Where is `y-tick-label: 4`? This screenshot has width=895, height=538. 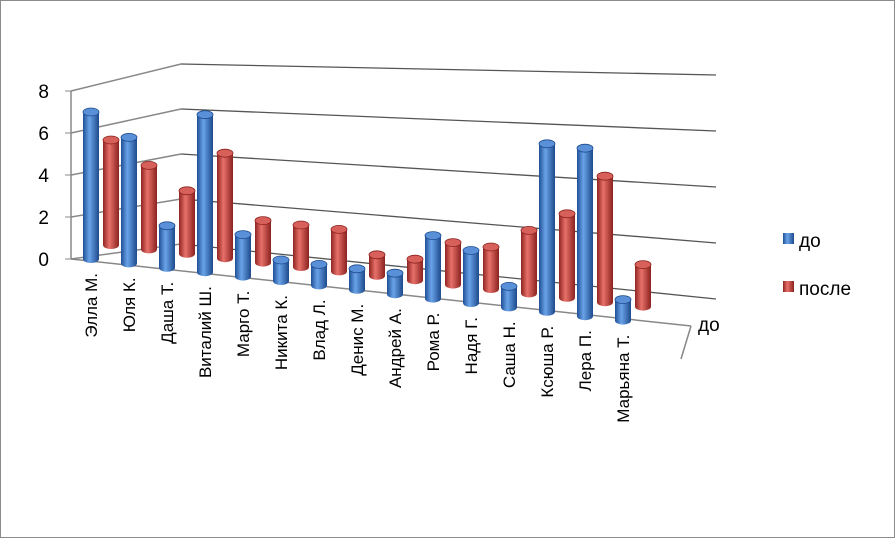
y-tick-label: 4 is located at coordinates (43, 176).